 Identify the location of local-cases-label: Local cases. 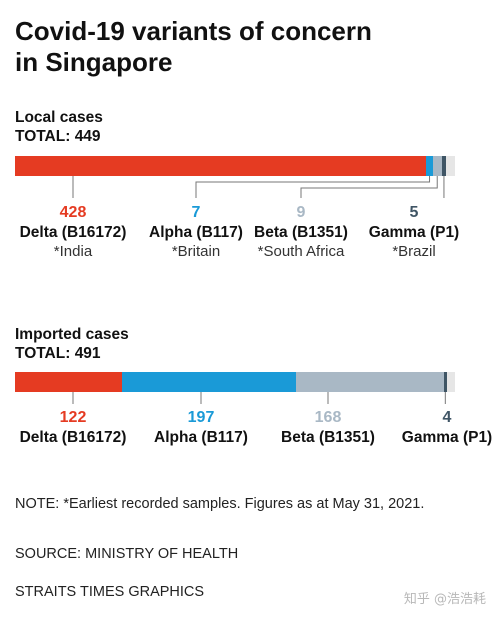
(59, 117).